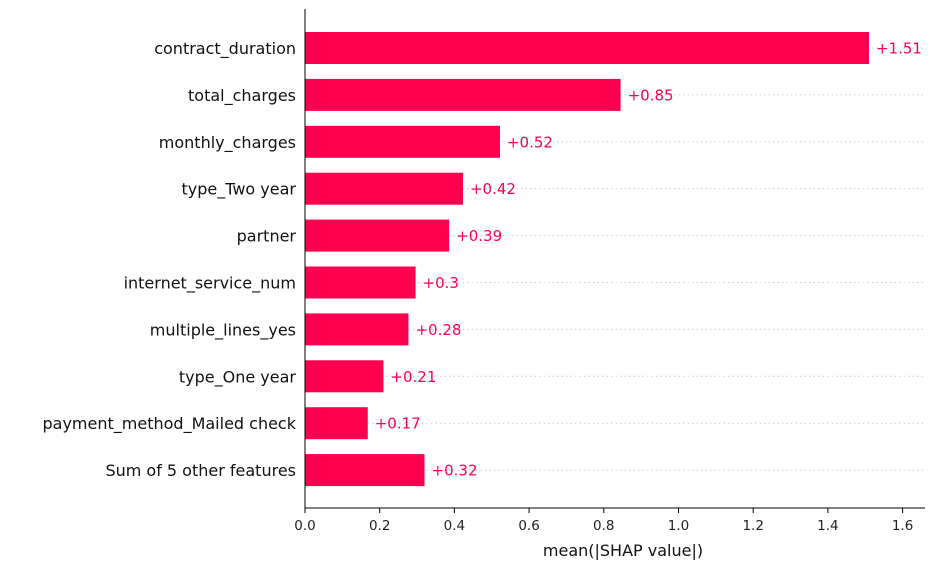 This screenshot has height=568, width=935. What do you see at coordinates (238, 190) in the screenshot?
I see `feature-label: type_Two year` at bounding box center [238, 190].